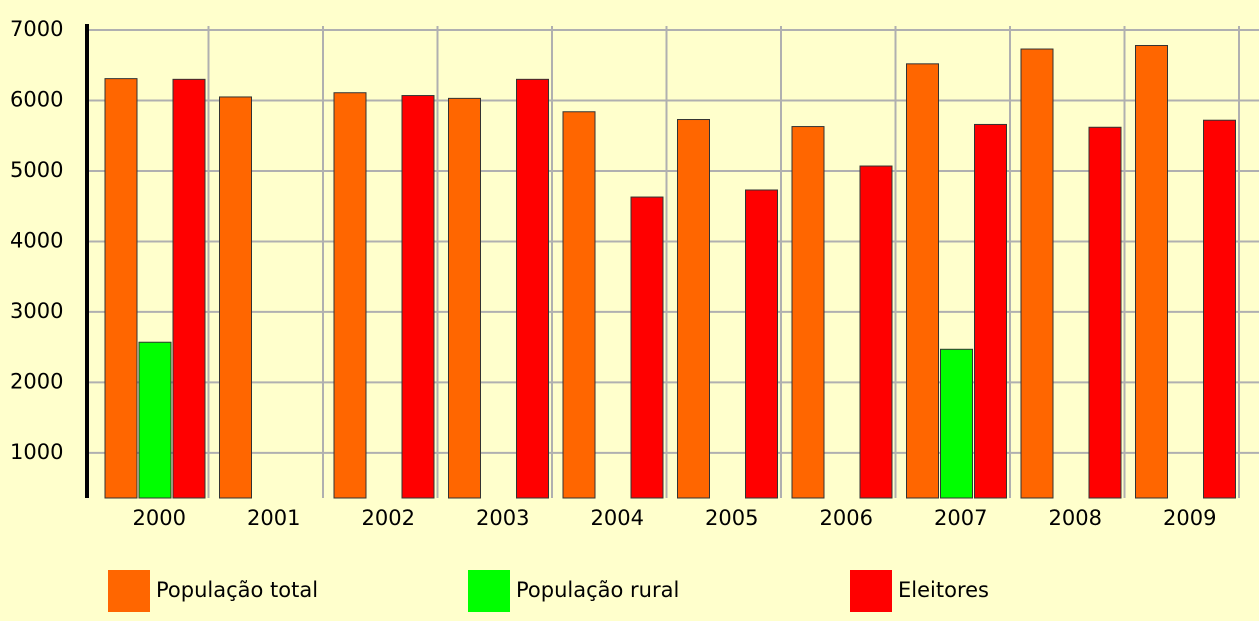 Image resolution: width=1259 pixels, height=621 pixels. What do you see at coordinates (36, 311) in the screenshot?
I see `y-tick-label: 3000` at bounding box center [36, 311].